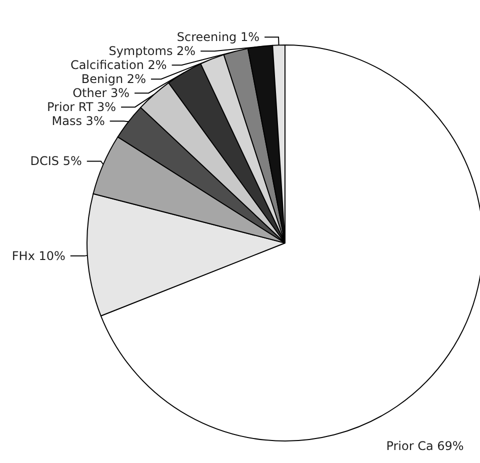 This screenshot has width=480, height=463. I want to click on slice-label: Mass 3%, so click(78, 121).